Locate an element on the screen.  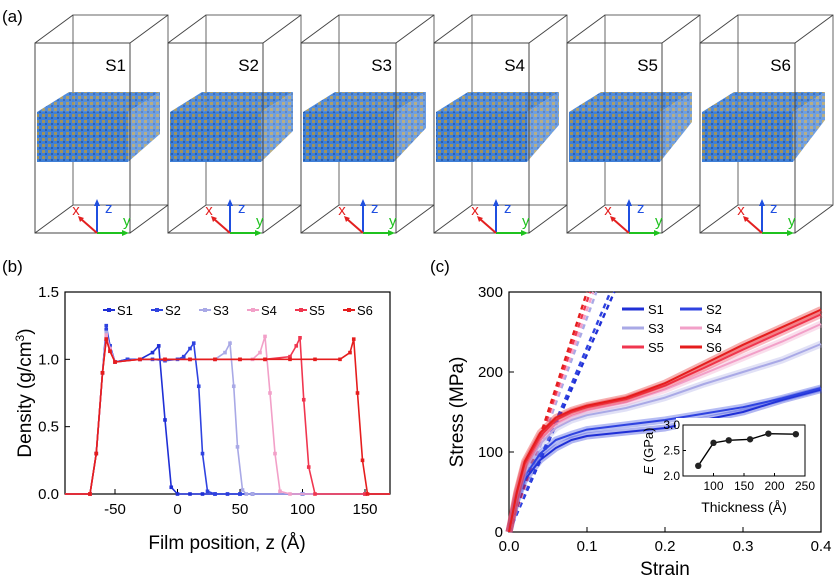
plot-frame-b is located at coordinates (227, 393).